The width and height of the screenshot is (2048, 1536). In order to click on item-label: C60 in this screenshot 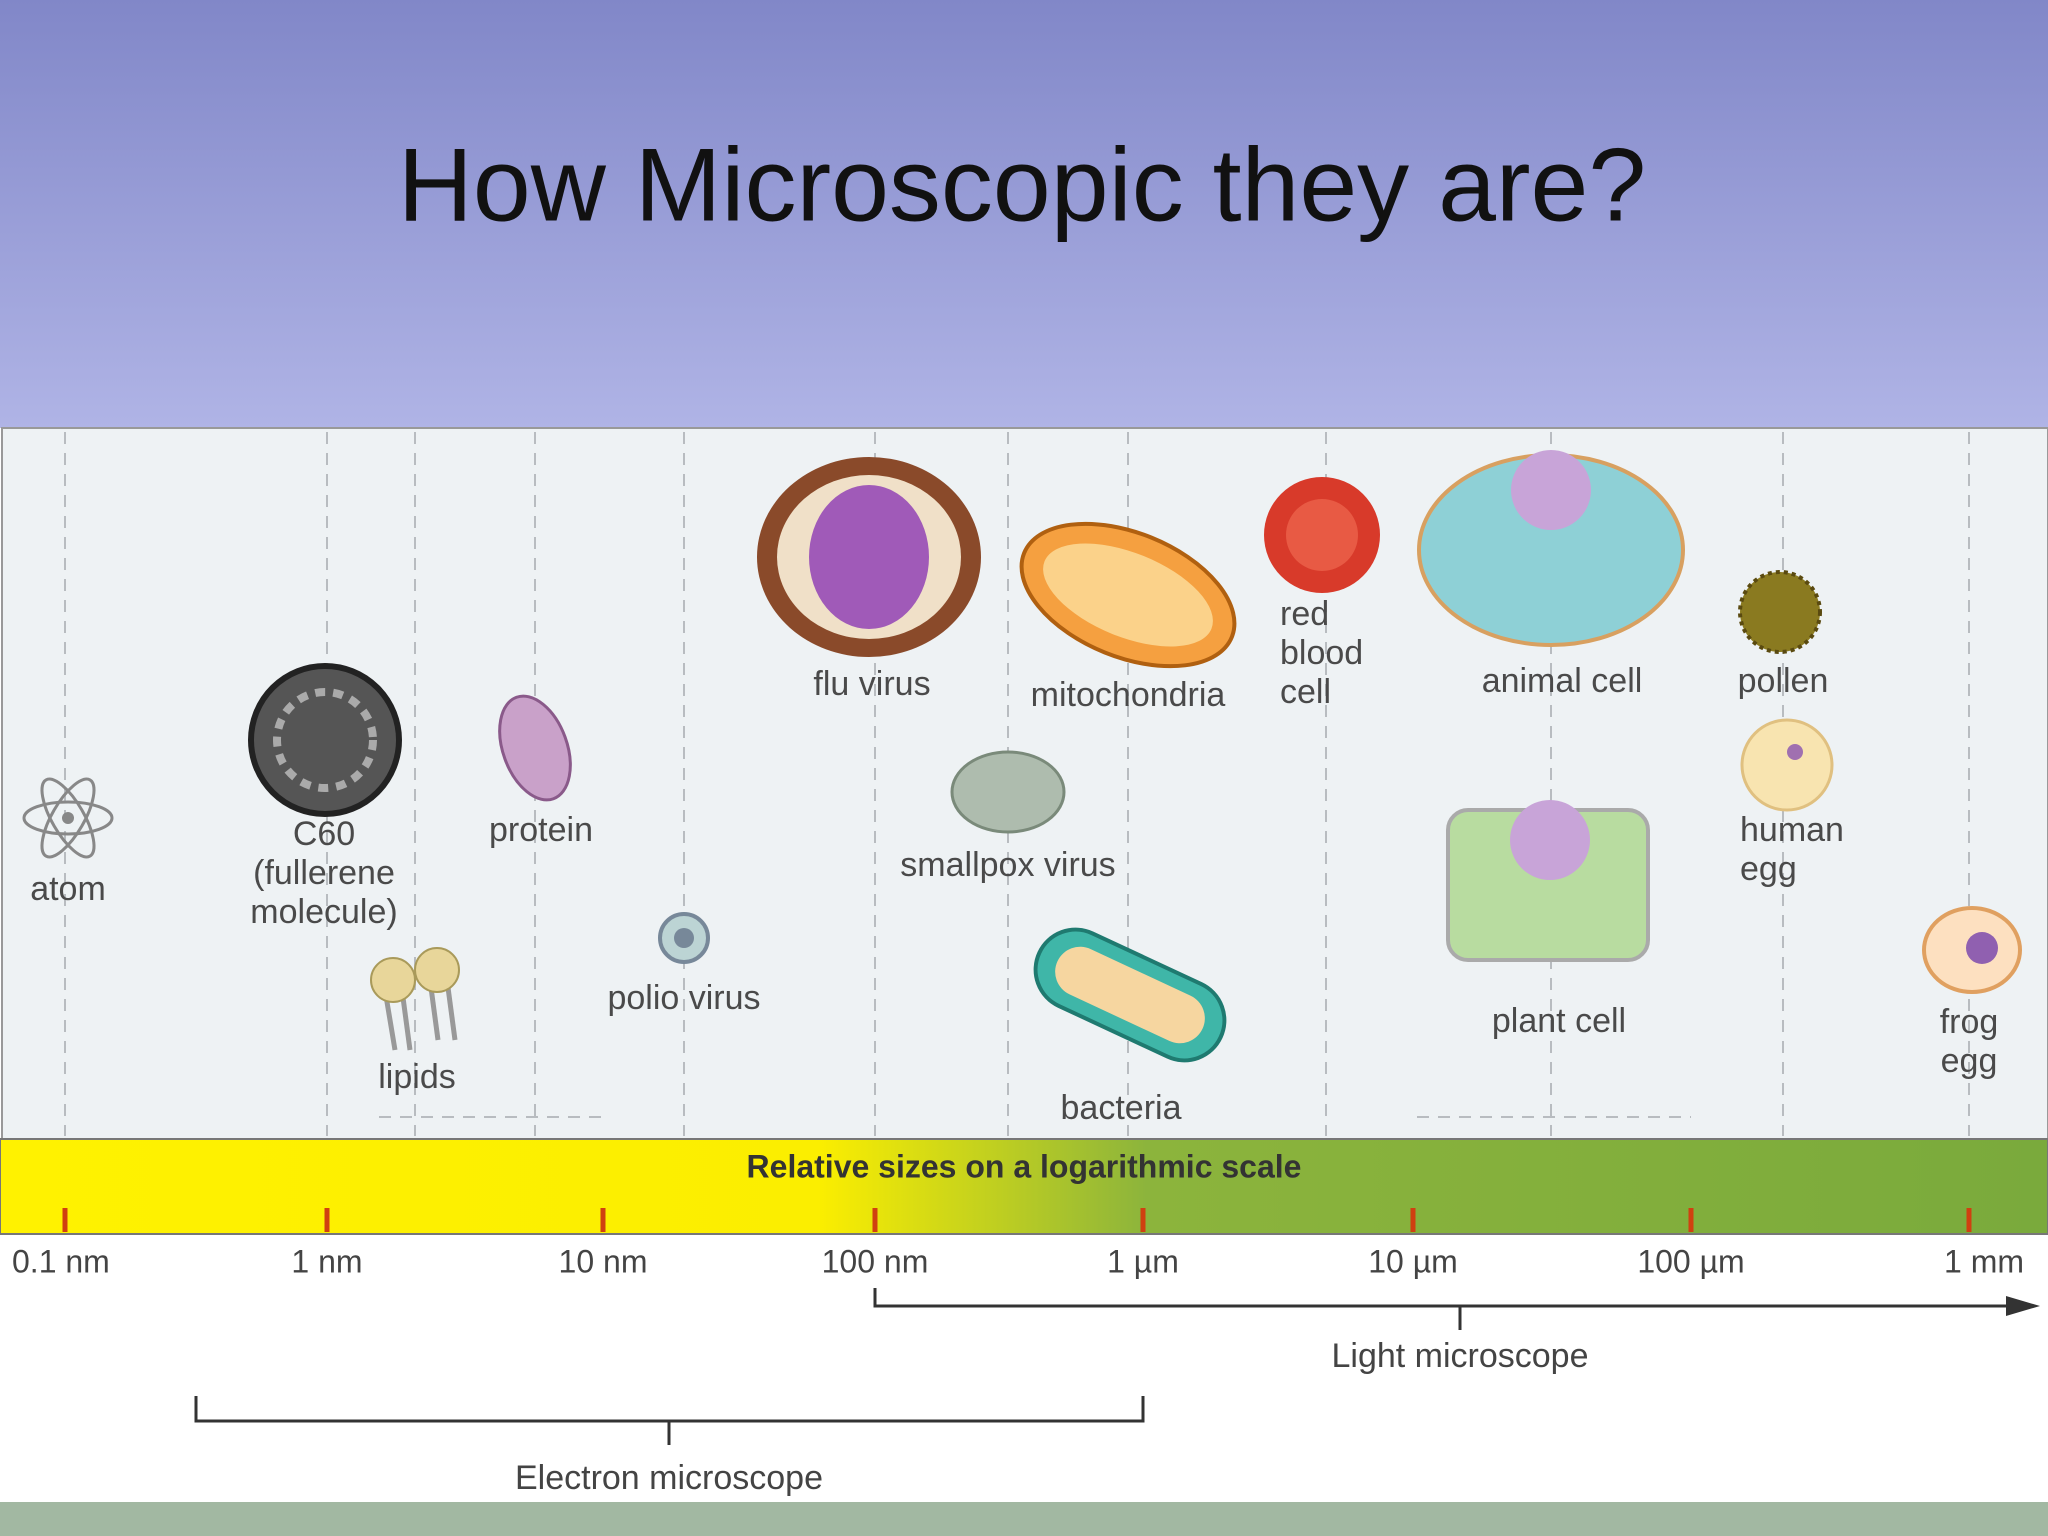, I will do `click(324, 834)`.